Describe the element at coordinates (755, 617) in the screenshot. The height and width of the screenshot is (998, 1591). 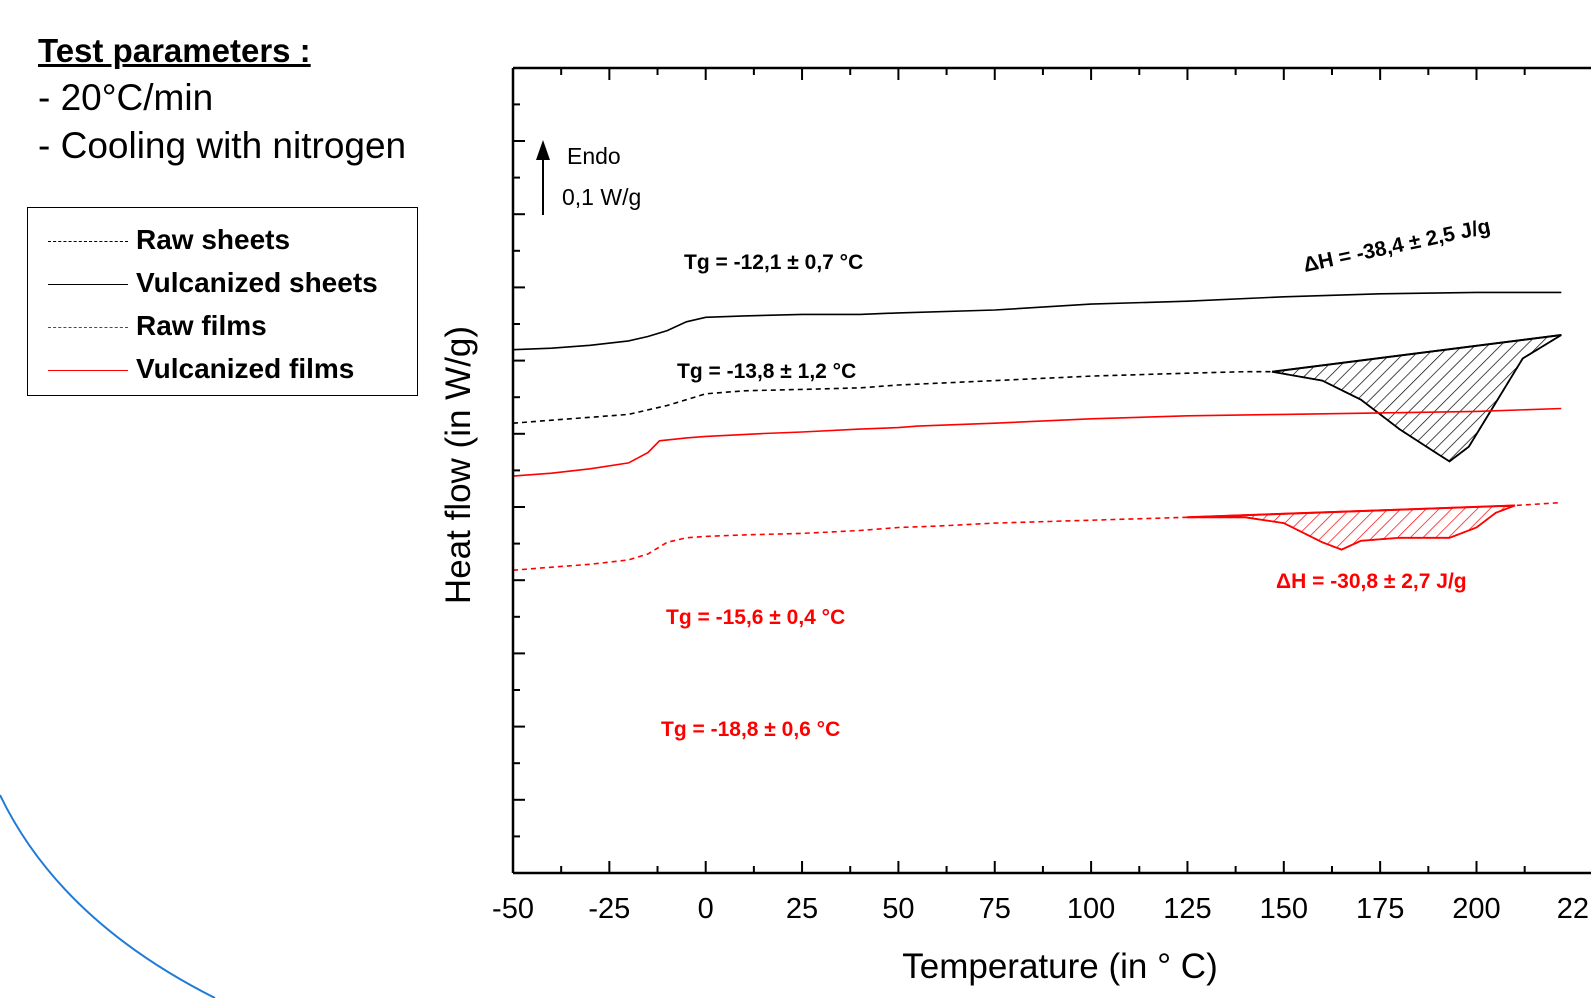
I see `annotation-tg-vulcanized-films: Tg = -15,6 ± 0,4 °C` at that location.